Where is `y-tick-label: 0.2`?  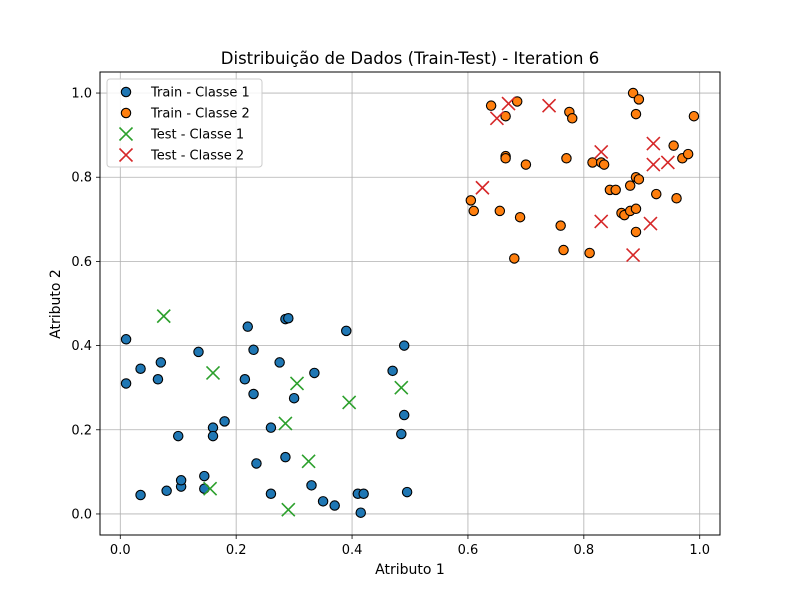
y-tick-label: 0.2 is located at coordinates (81, 430).